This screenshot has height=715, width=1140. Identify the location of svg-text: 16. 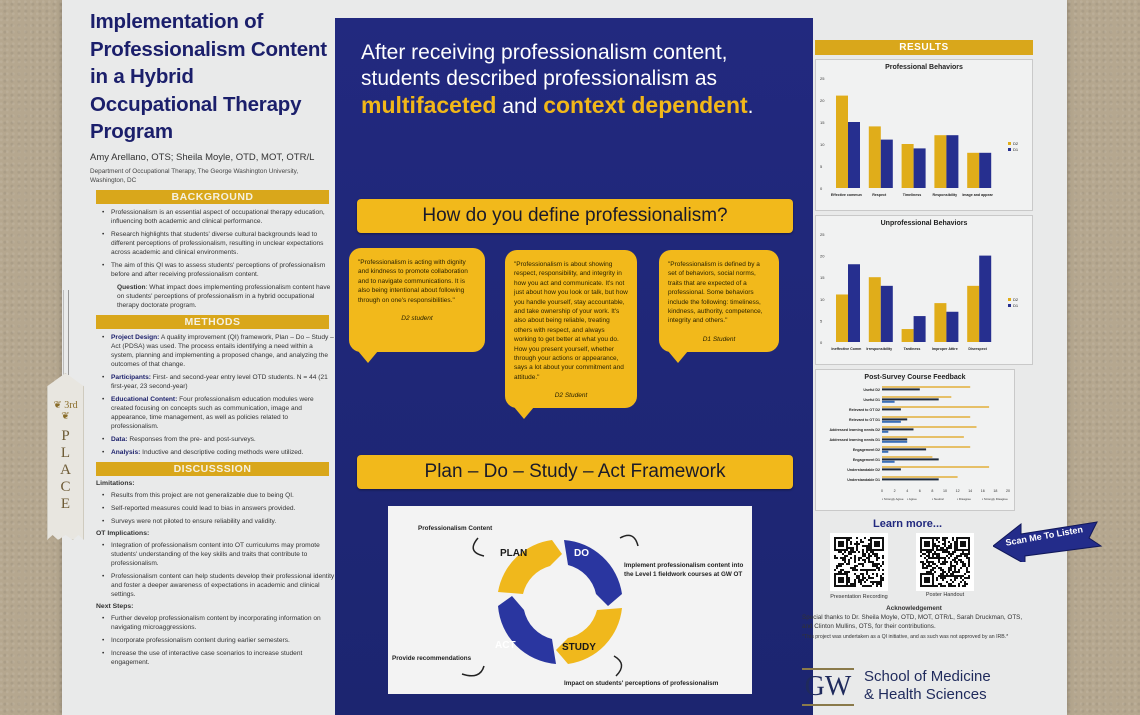
(983, 491).